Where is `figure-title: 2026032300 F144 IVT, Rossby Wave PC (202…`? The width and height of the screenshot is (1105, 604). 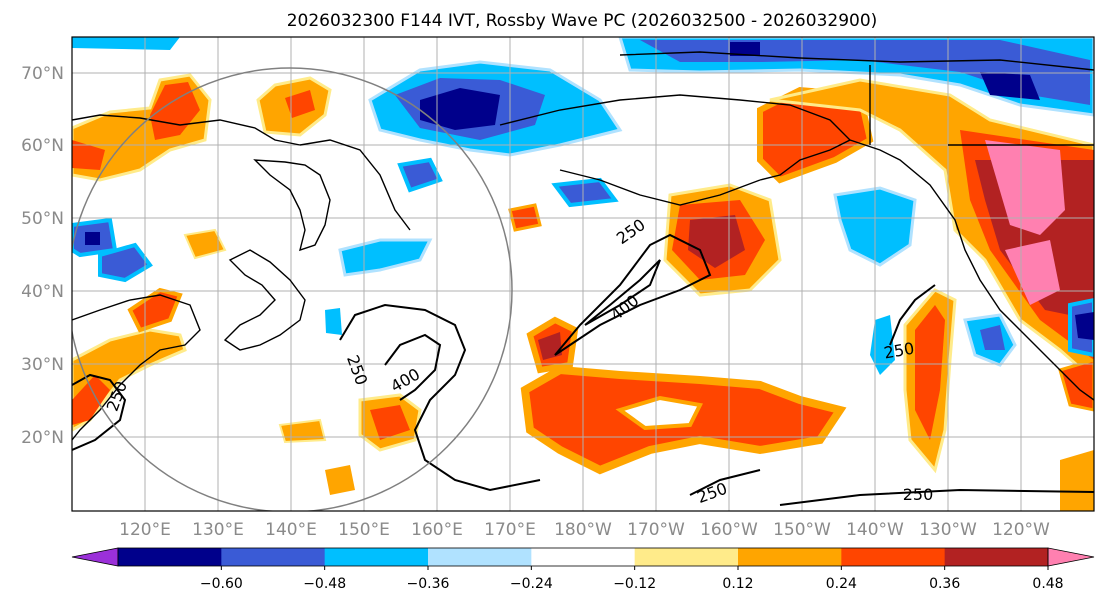
figure-title: 2026032300 F144 IVT, Rossby Wave PC (202… is located at coordinates (582, 21).